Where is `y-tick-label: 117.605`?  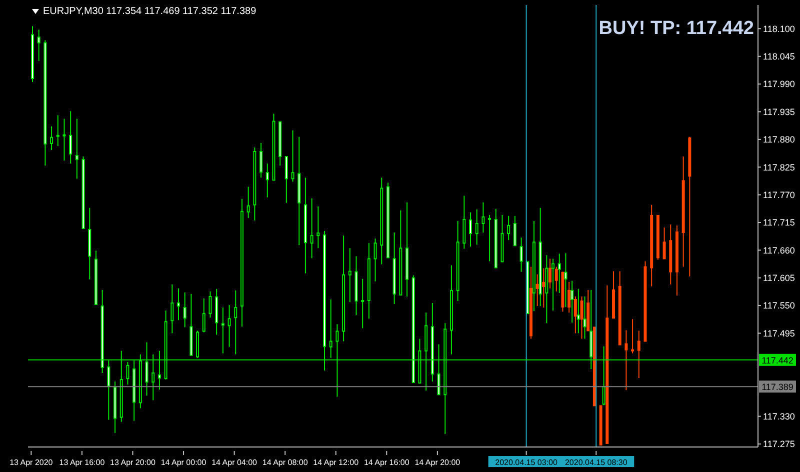 y-tick-label: 117.605 is located at coordinates (779, 278).